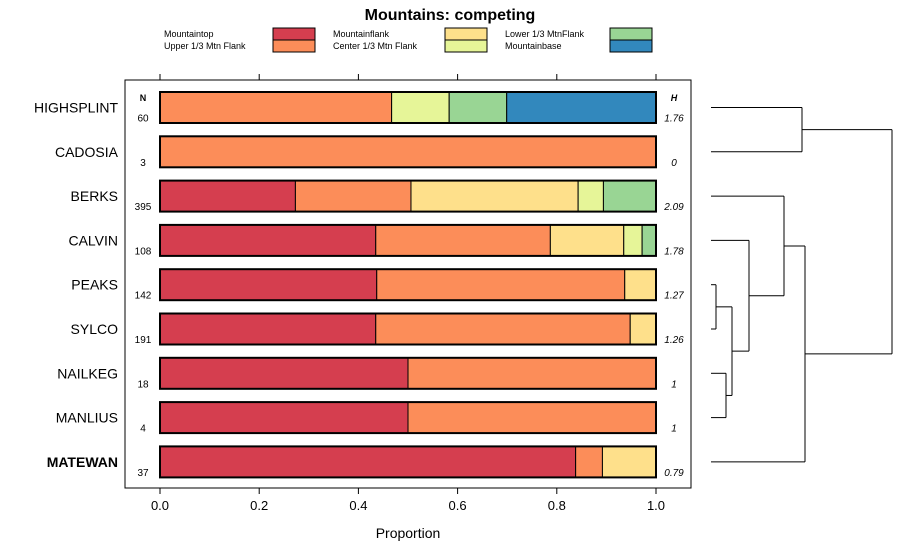  I want to click on x-tick-label: 0.8, so click(557, 505).